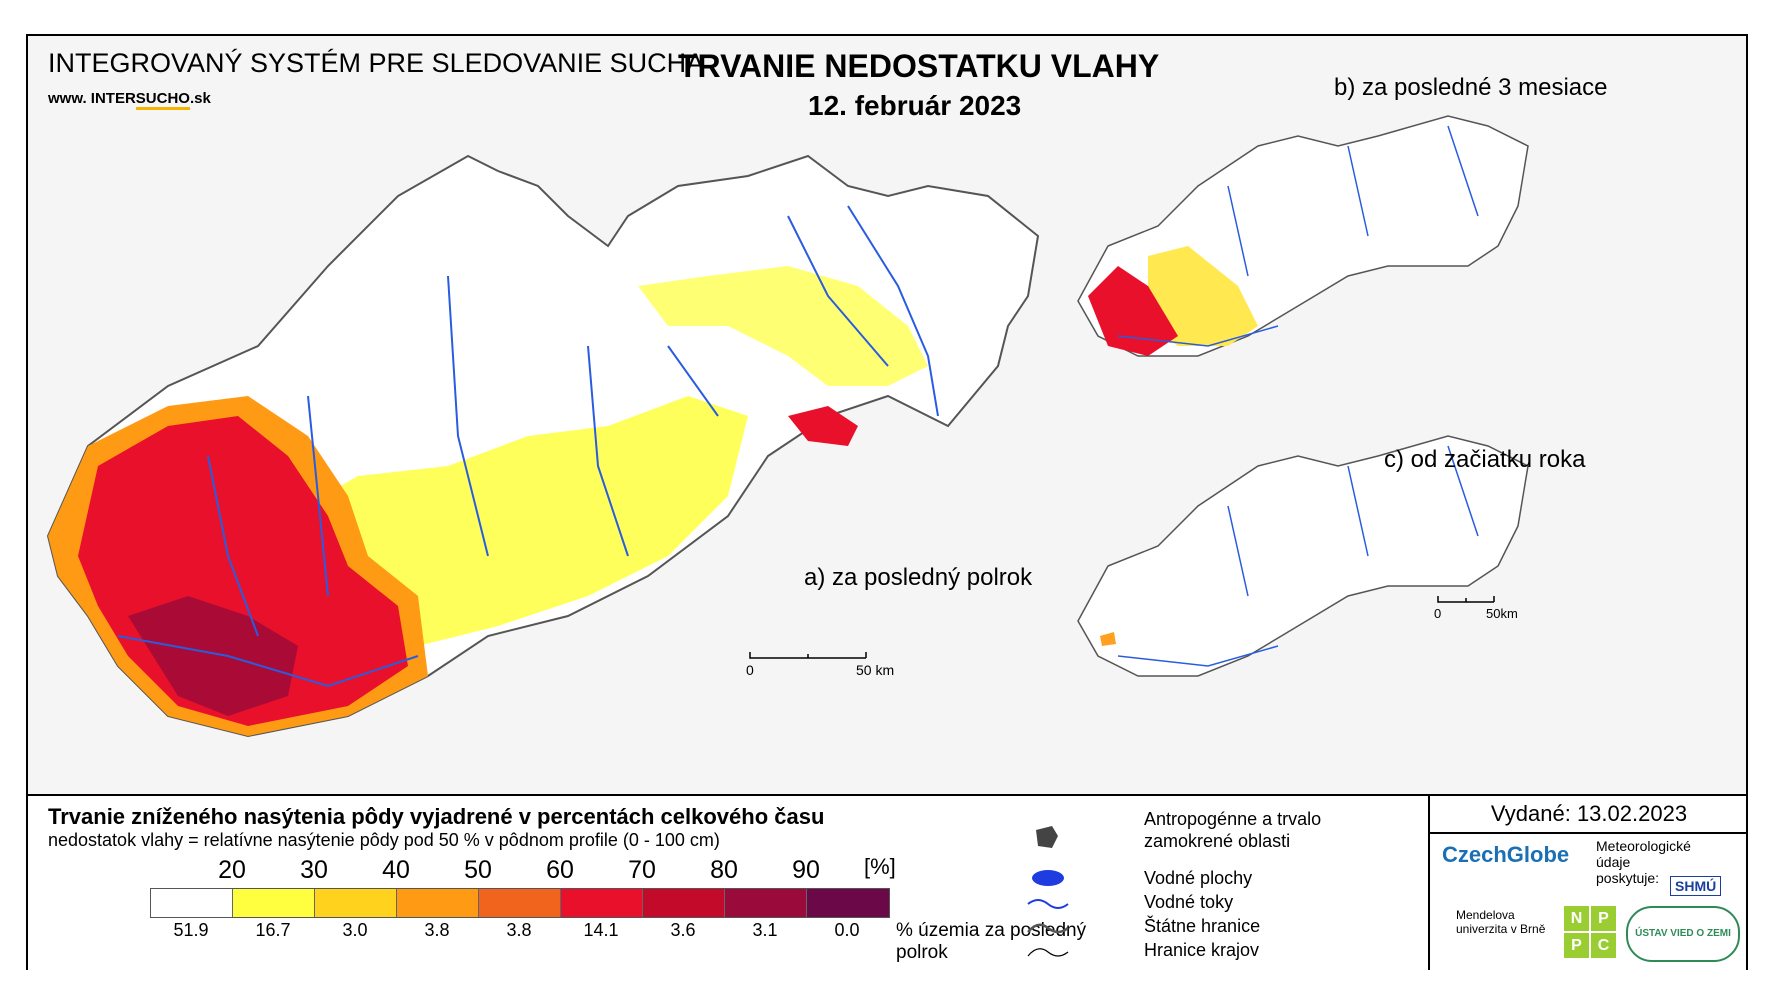 This screenshot has height=1003, width=1772. What do you see at coordinates (1298, 556) in the screenshot?
I see `small-map-c-rivers` at bounding box center [1298, 556].